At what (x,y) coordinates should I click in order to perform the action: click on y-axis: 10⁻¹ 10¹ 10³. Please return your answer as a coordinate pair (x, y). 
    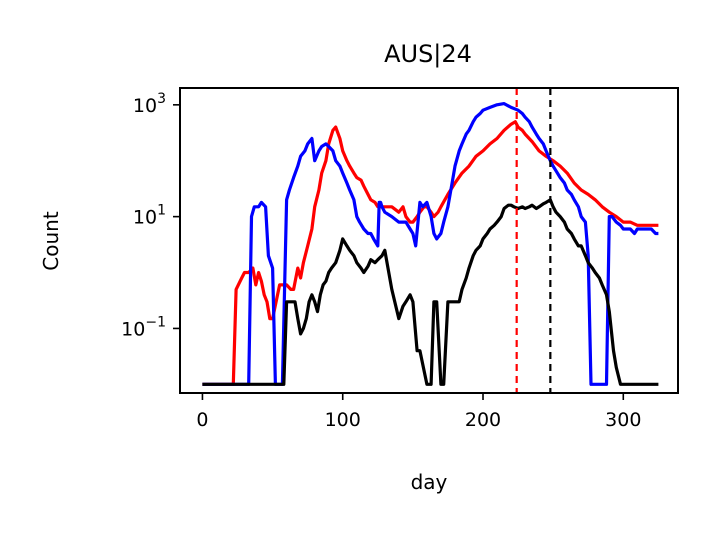
    Looking at the image, I should click on (150, 215).